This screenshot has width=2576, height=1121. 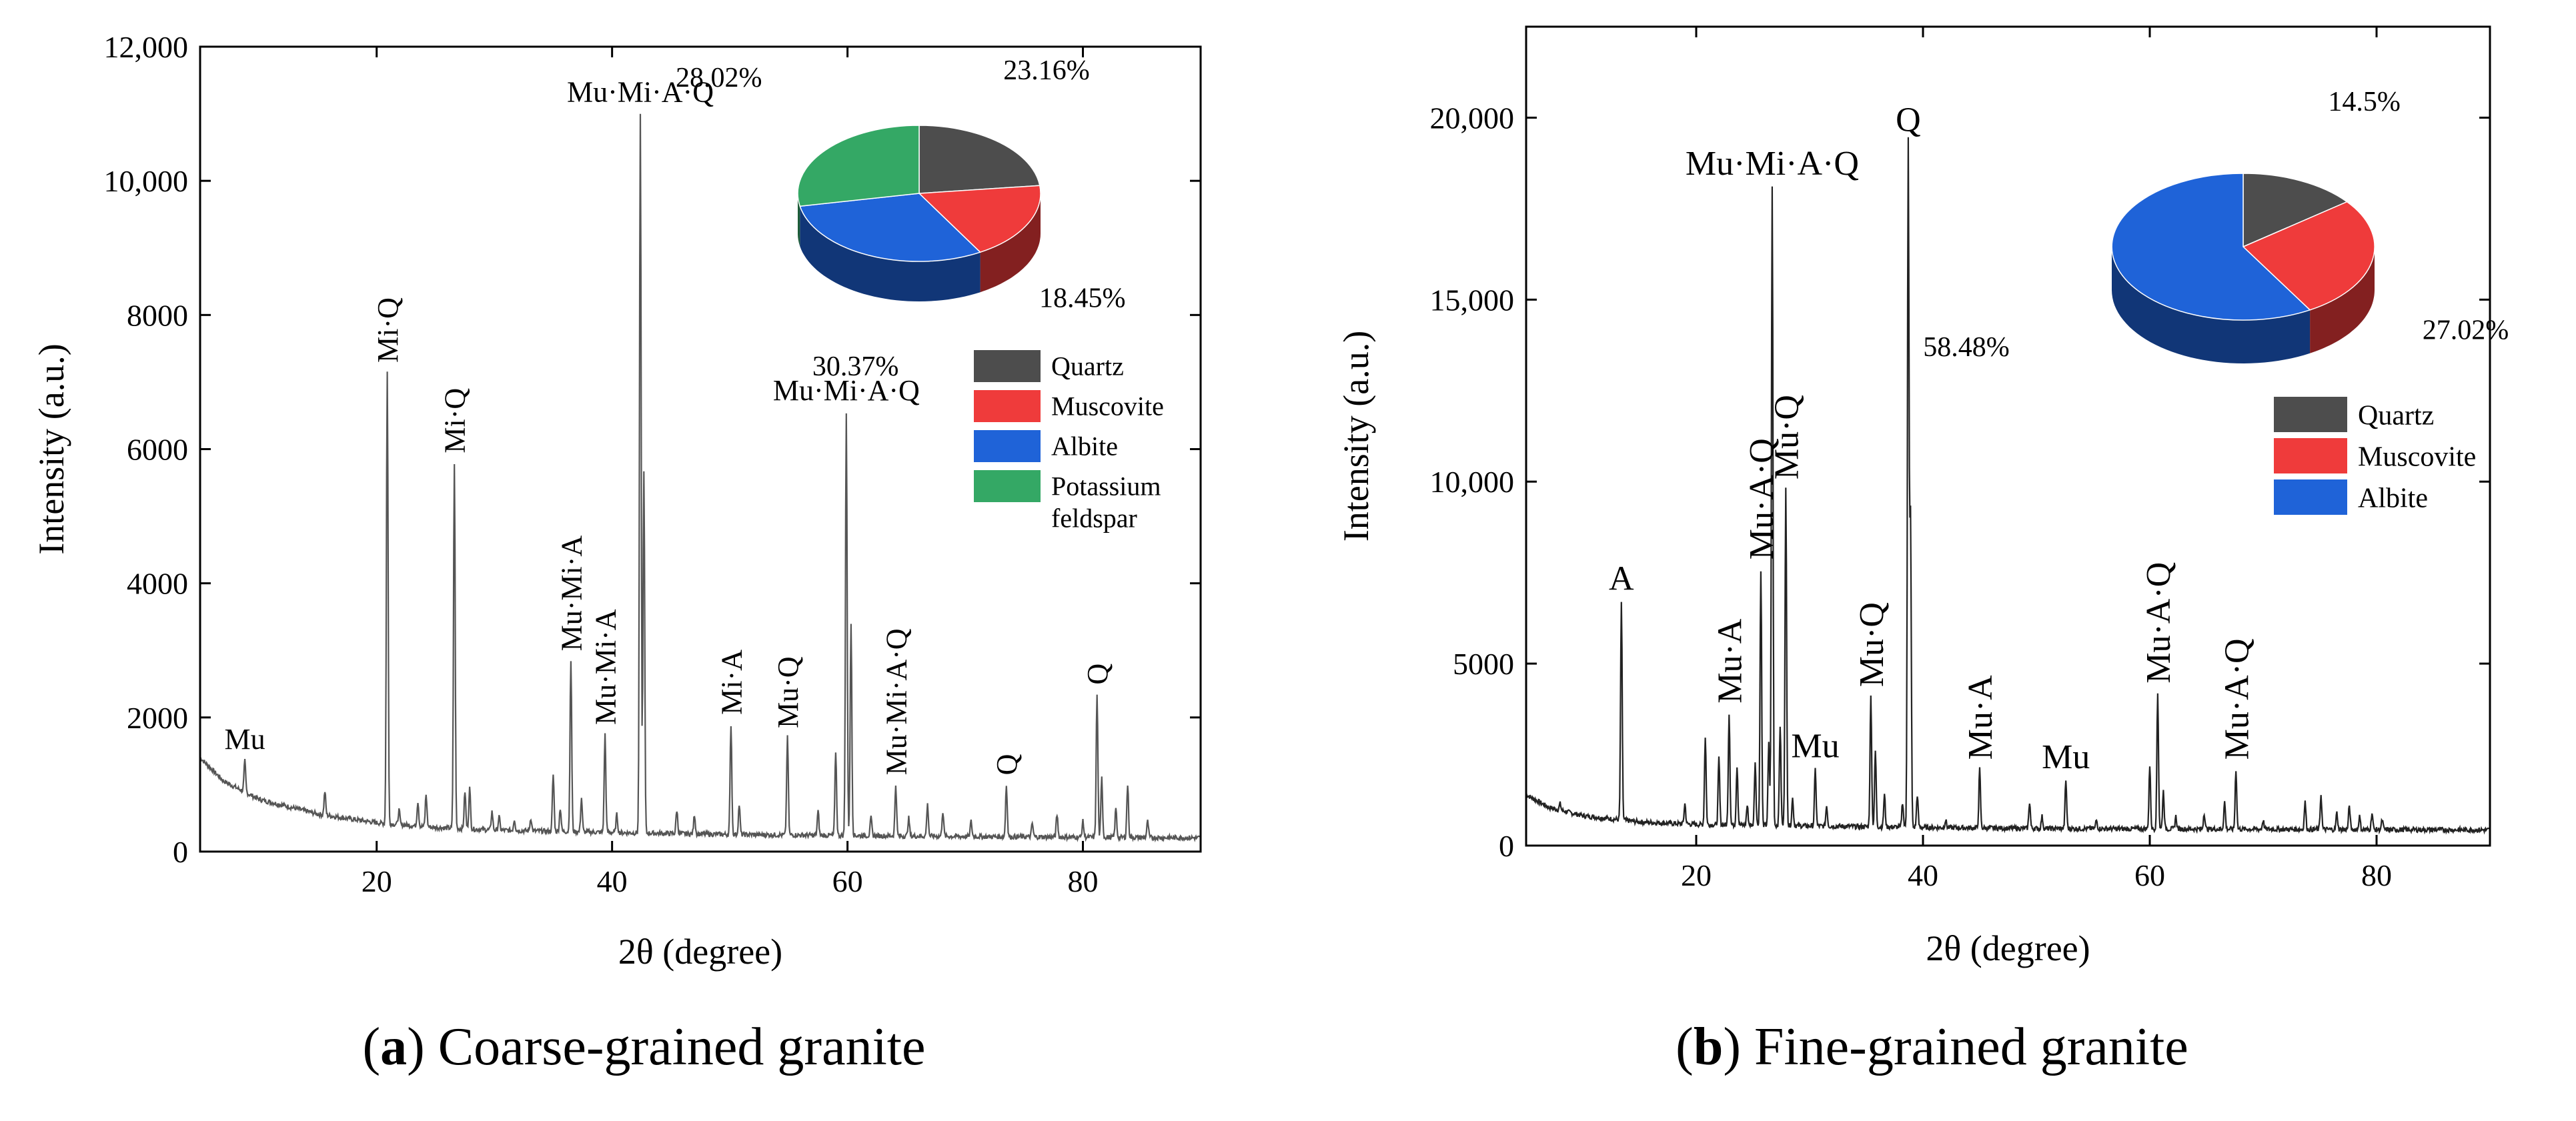 What do you see at coordinates (1483, 664) in the screenshot?
I see `y-tick-label: 5000` at bounding box center [1483, 664].